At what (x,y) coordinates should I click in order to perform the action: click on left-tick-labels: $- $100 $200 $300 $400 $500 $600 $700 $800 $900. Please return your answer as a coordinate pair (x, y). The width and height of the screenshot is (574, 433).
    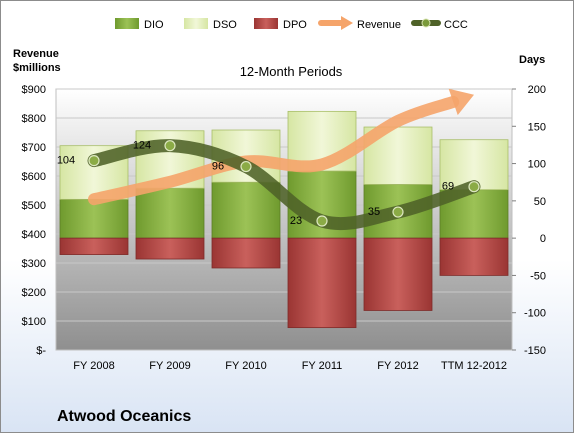
    Looking at the image, I should click on (34, 220).